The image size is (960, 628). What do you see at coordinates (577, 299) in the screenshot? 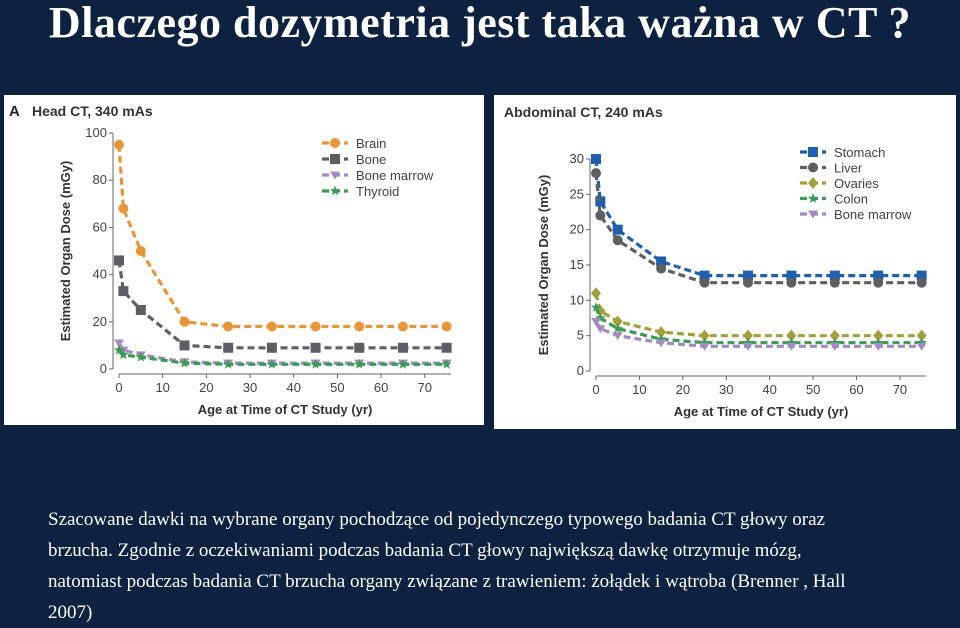
I see `chart1-y-tick-label-2: 10` at bounding box center [577, 299].